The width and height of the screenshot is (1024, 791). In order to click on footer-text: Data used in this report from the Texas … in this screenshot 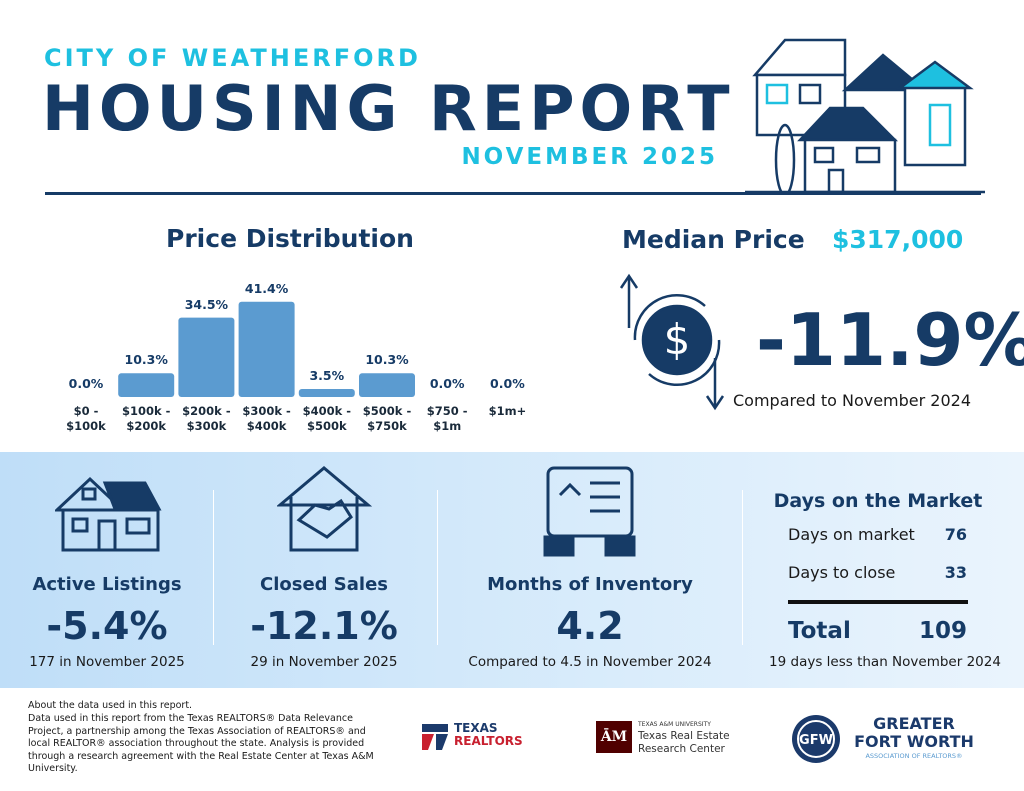, I will do `click(201, 743)`.